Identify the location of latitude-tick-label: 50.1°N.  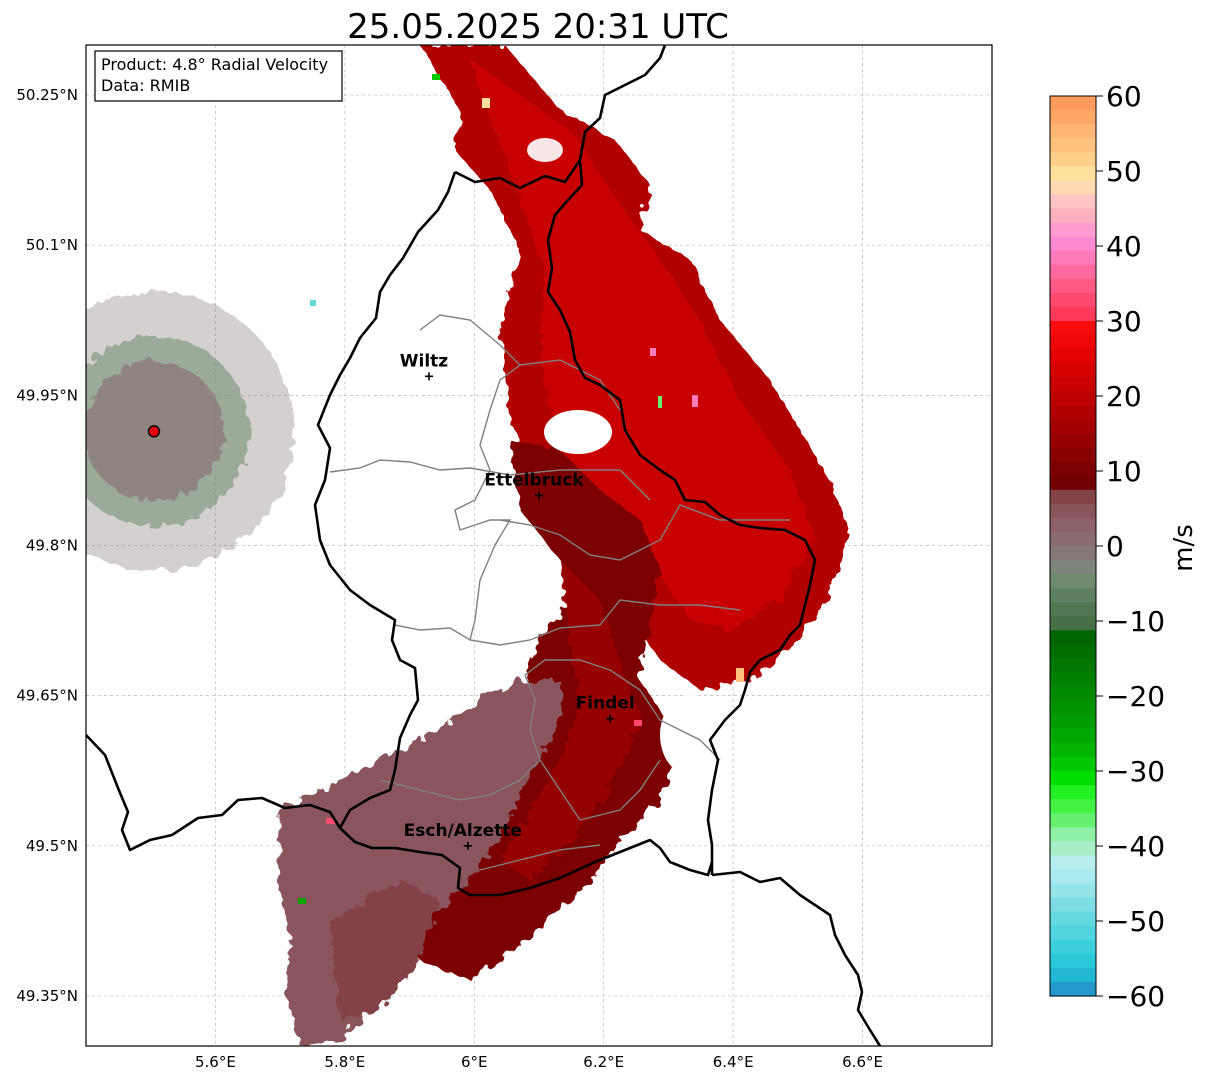
(52, 245).